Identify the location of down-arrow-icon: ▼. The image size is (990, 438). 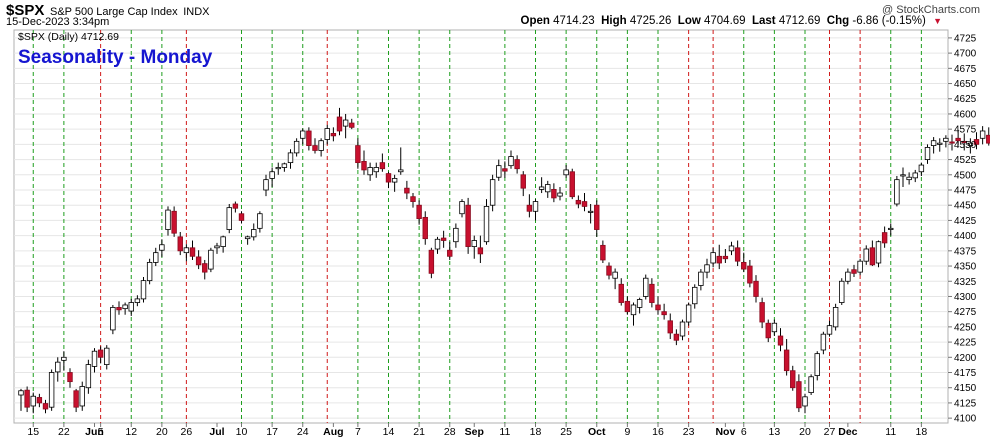
(937, 21).